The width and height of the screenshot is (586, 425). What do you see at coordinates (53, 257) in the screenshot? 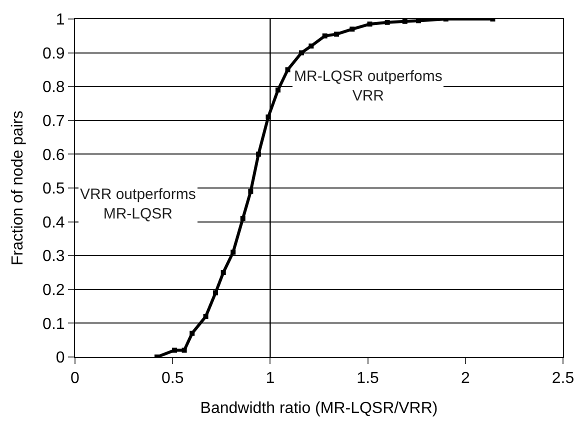
I see `y-tick-label: 0.3` at bounding box center [53, 257].